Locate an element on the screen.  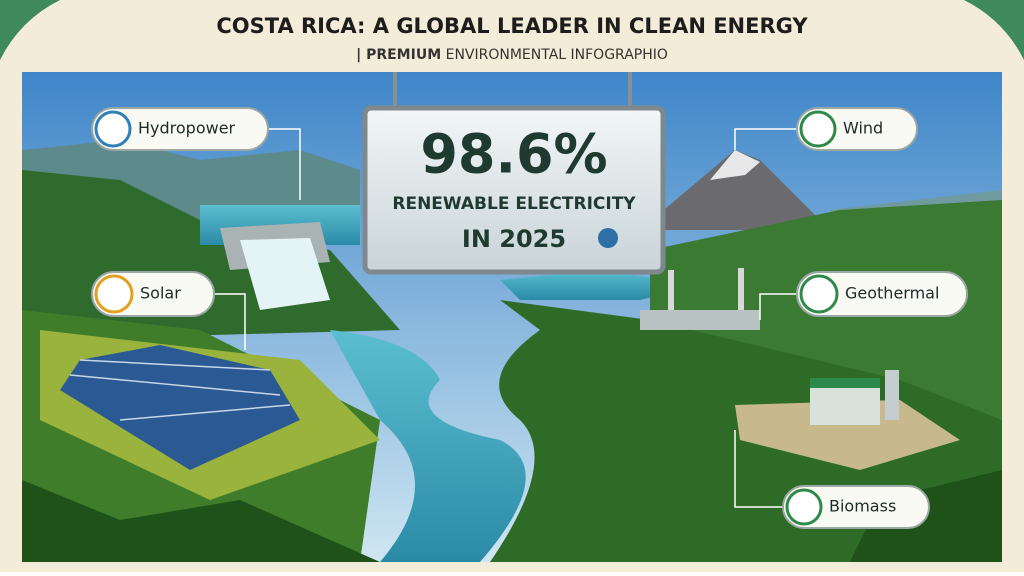
label-text: Geothermal is located at coordinates (892, 293).